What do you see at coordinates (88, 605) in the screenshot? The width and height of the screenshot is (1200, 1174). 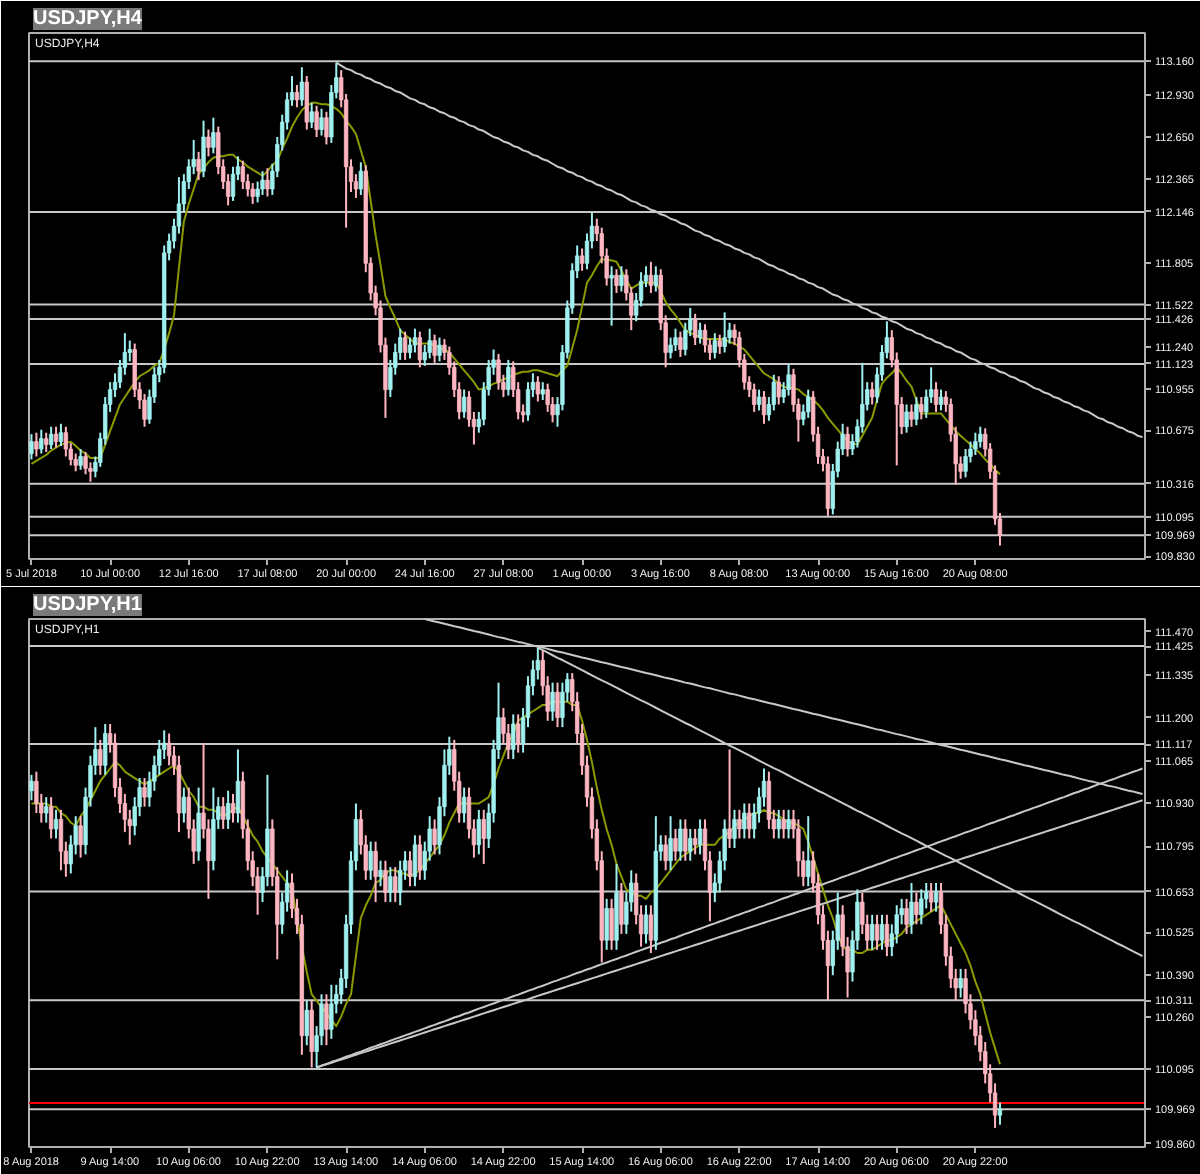 I see `chart-title: USDJPY,H1` at bounding box center [88, 605].